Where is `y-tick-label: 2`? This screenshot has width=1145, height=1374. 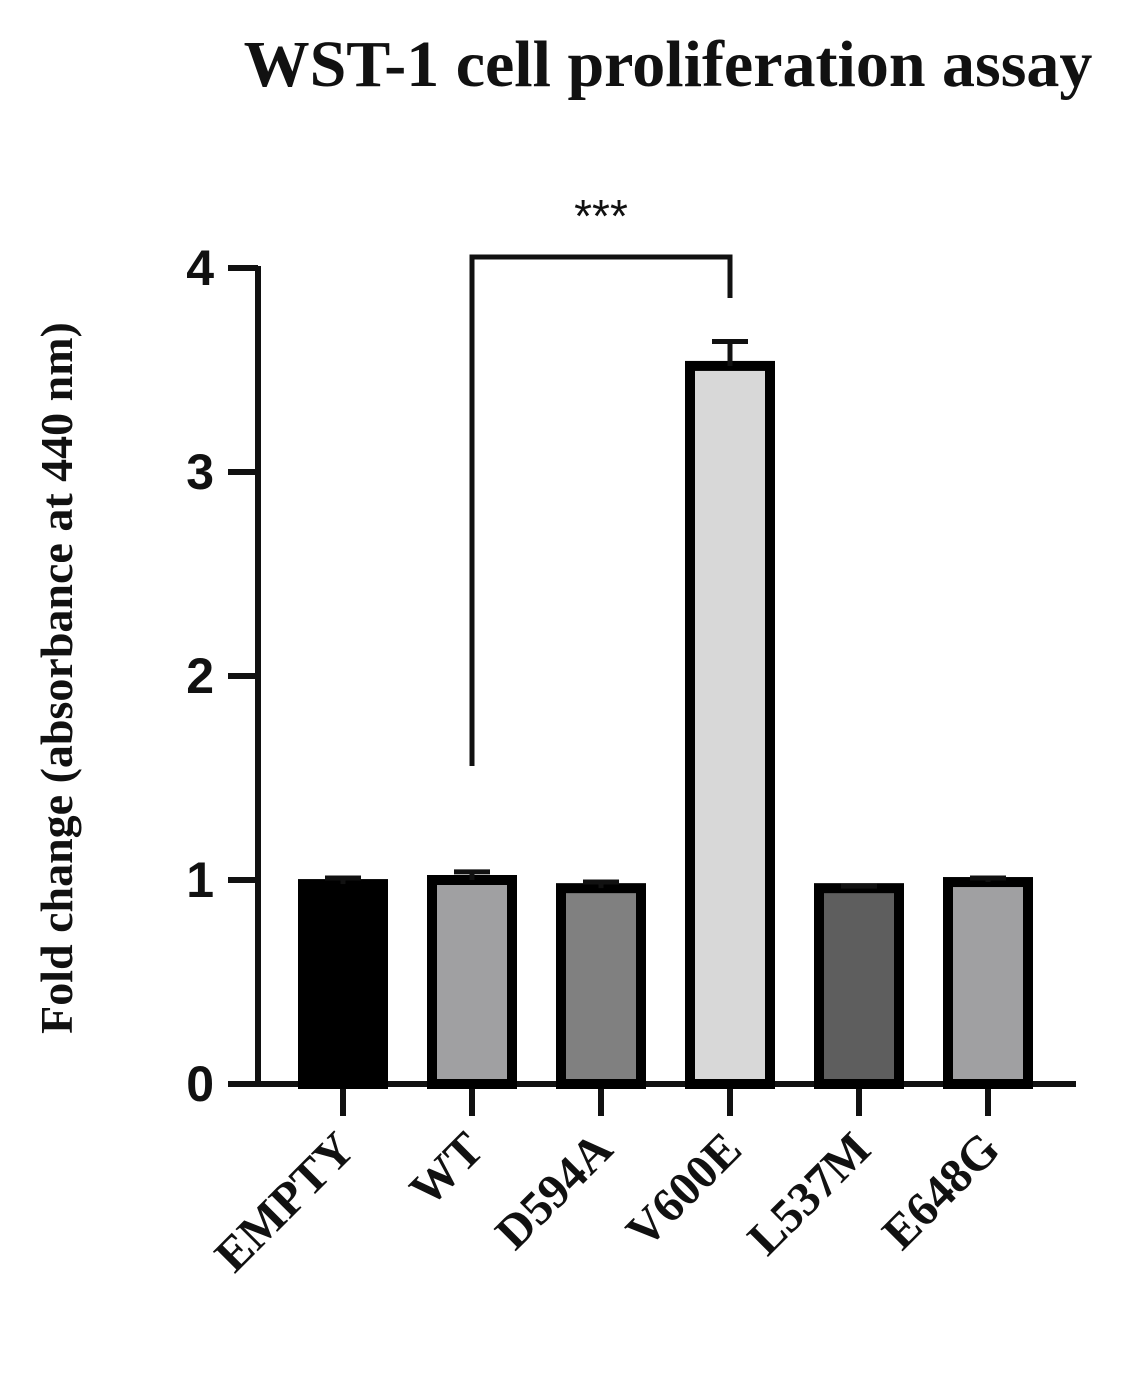 y-tick-label: 2 is located at coordinates (200, 676).